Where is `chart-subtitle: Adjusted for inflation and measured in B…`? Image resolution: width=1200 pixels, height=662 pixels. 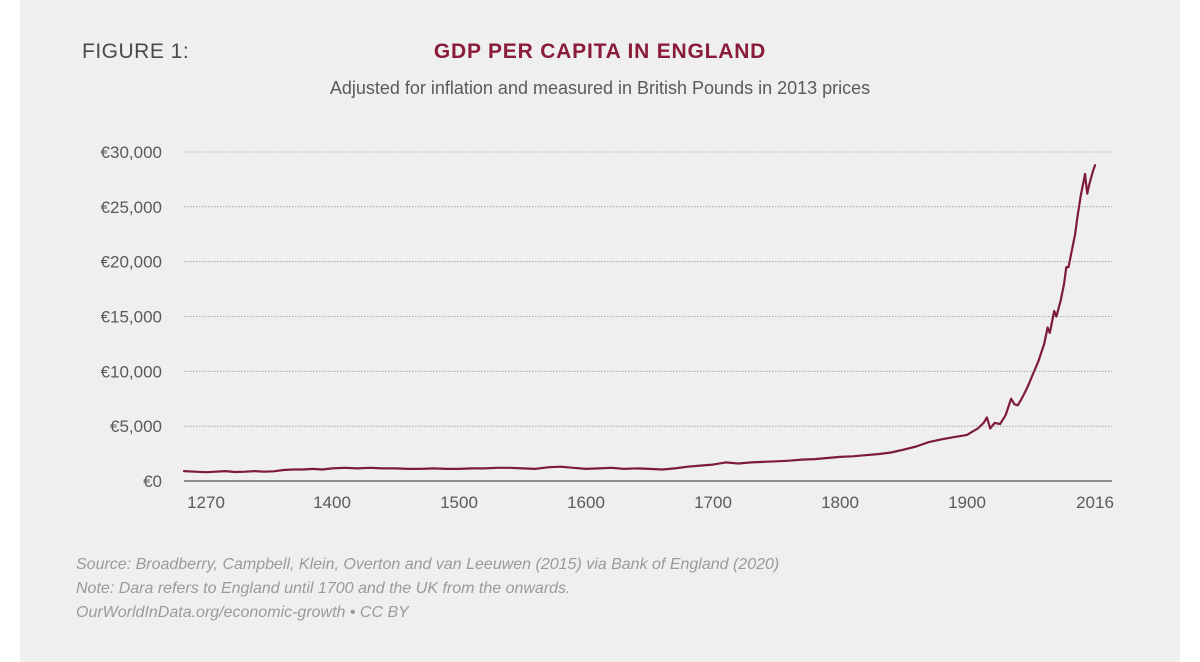 chart-subtitle: Adjusted for inflation and measured in B… is located at coordinates (600, 88).